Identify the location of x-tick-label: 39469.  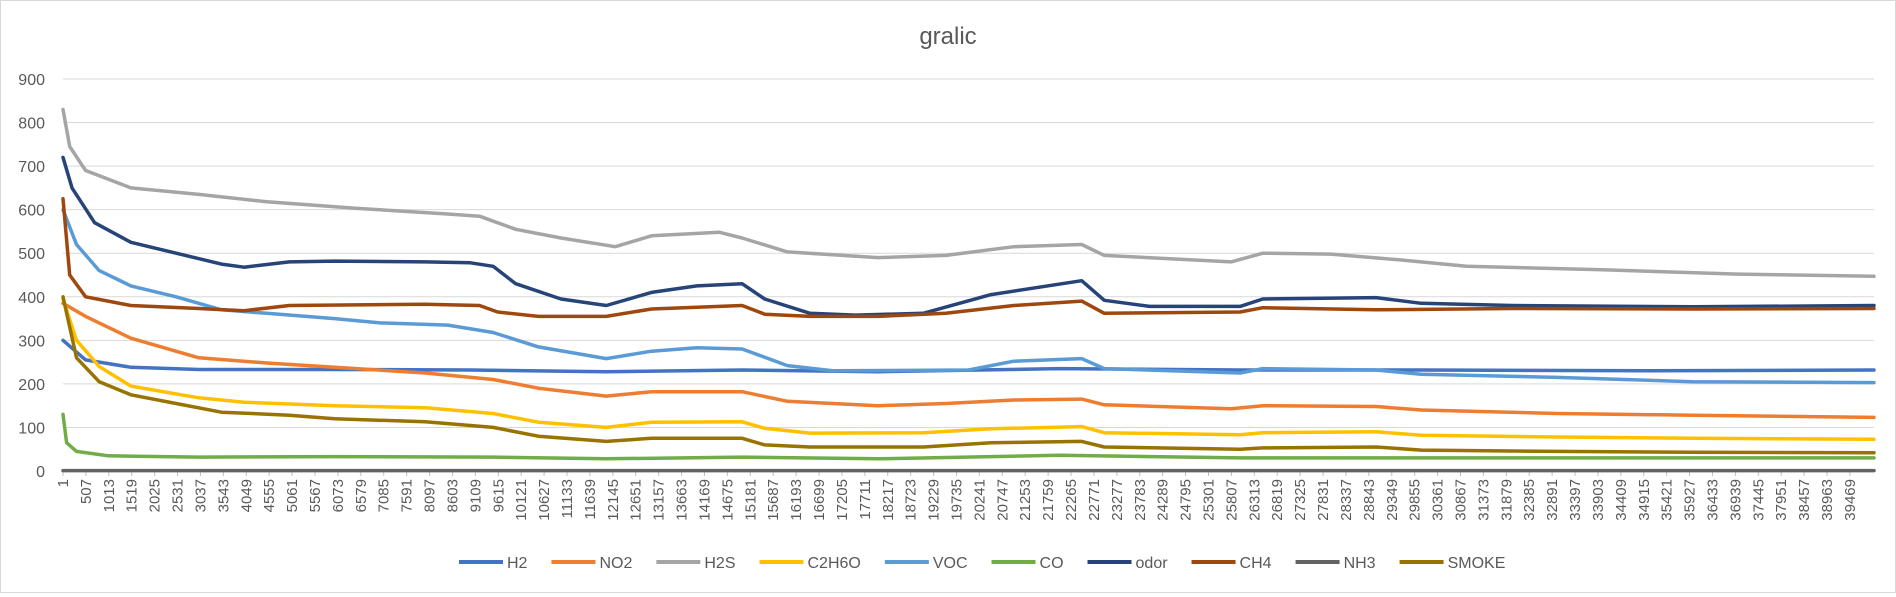
(1850, 500).